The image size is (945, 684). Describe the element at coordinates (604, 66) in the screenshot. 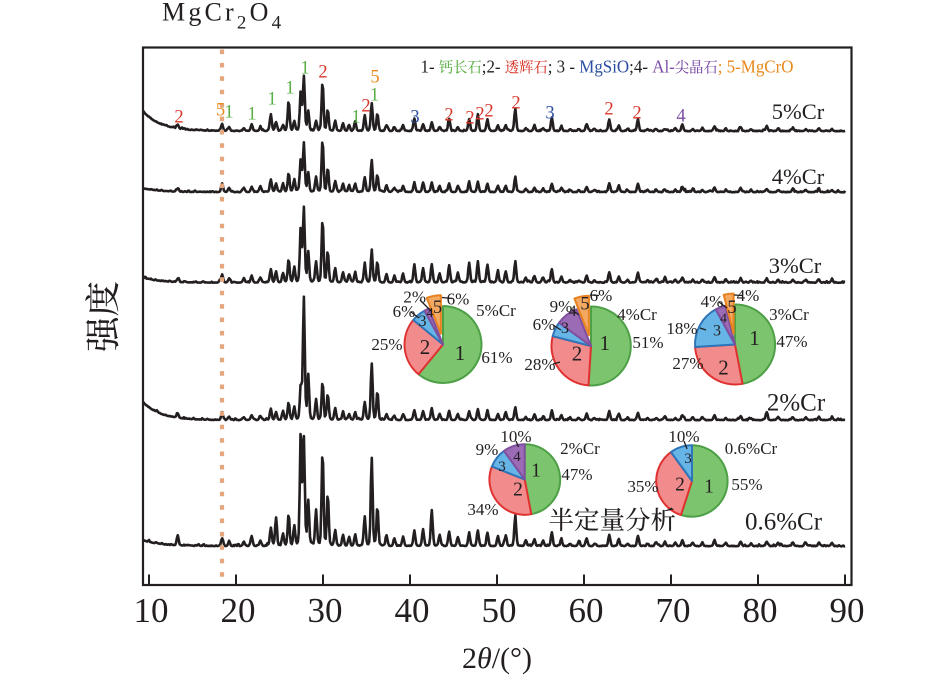

I see `svg-text: MgSiO` at that location.